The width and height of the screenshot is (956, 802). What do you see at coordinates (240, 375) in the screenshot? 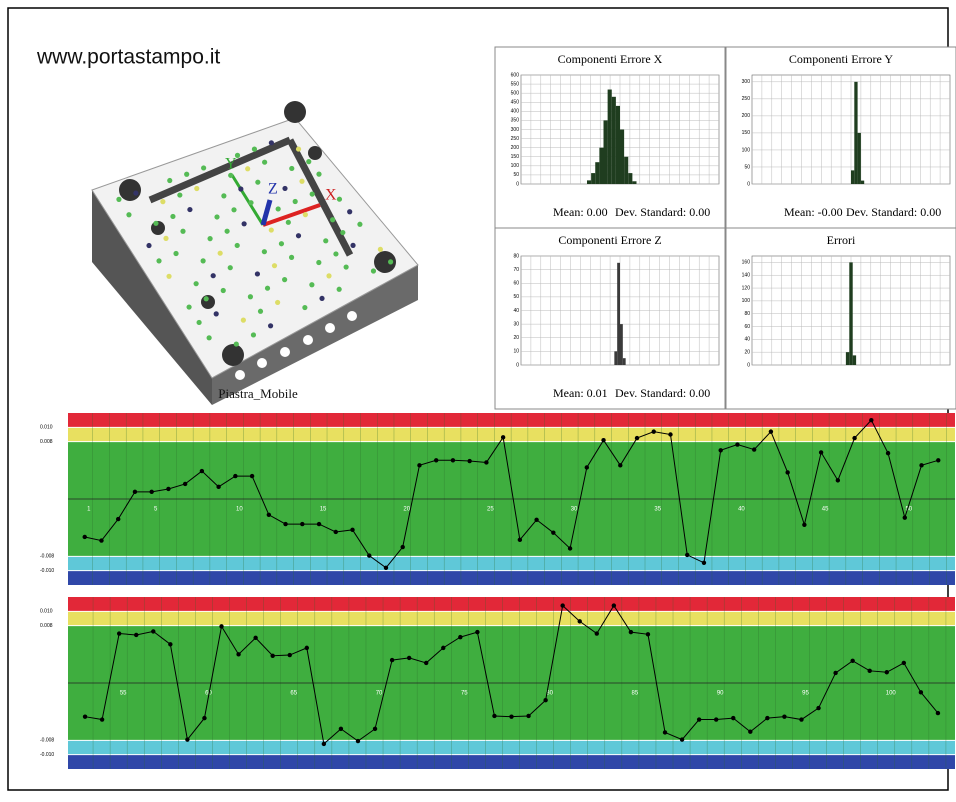
I see `side-hole` at bounding box center [240, 375].